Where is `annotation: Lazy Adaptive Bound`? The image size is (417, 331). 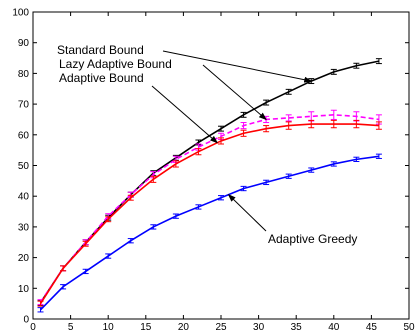
annotation: Lazy Adaptive Bound is located at coordinates (163, 89).